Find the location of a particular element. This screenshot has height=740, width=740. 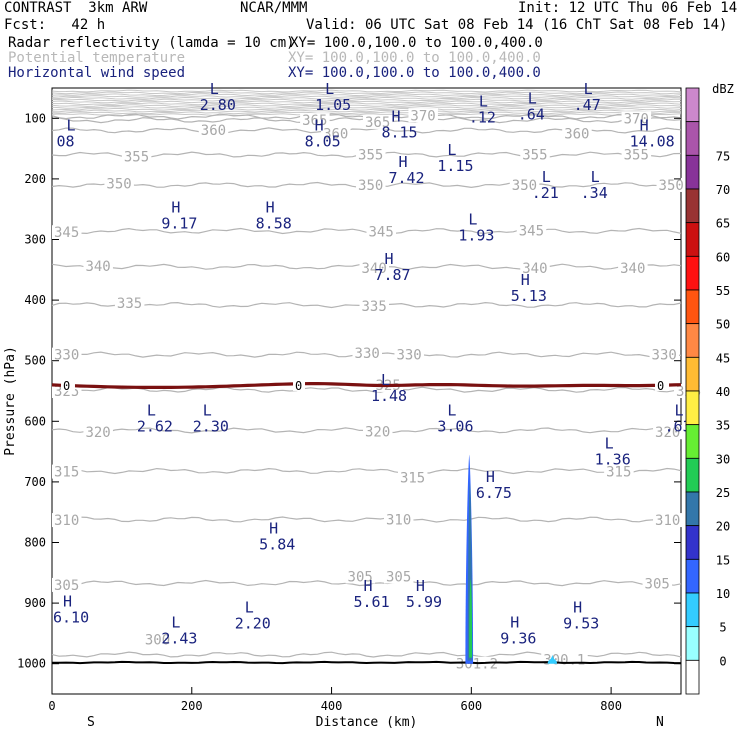

y-tick-label: 200 is located at coordinates (35, 179).